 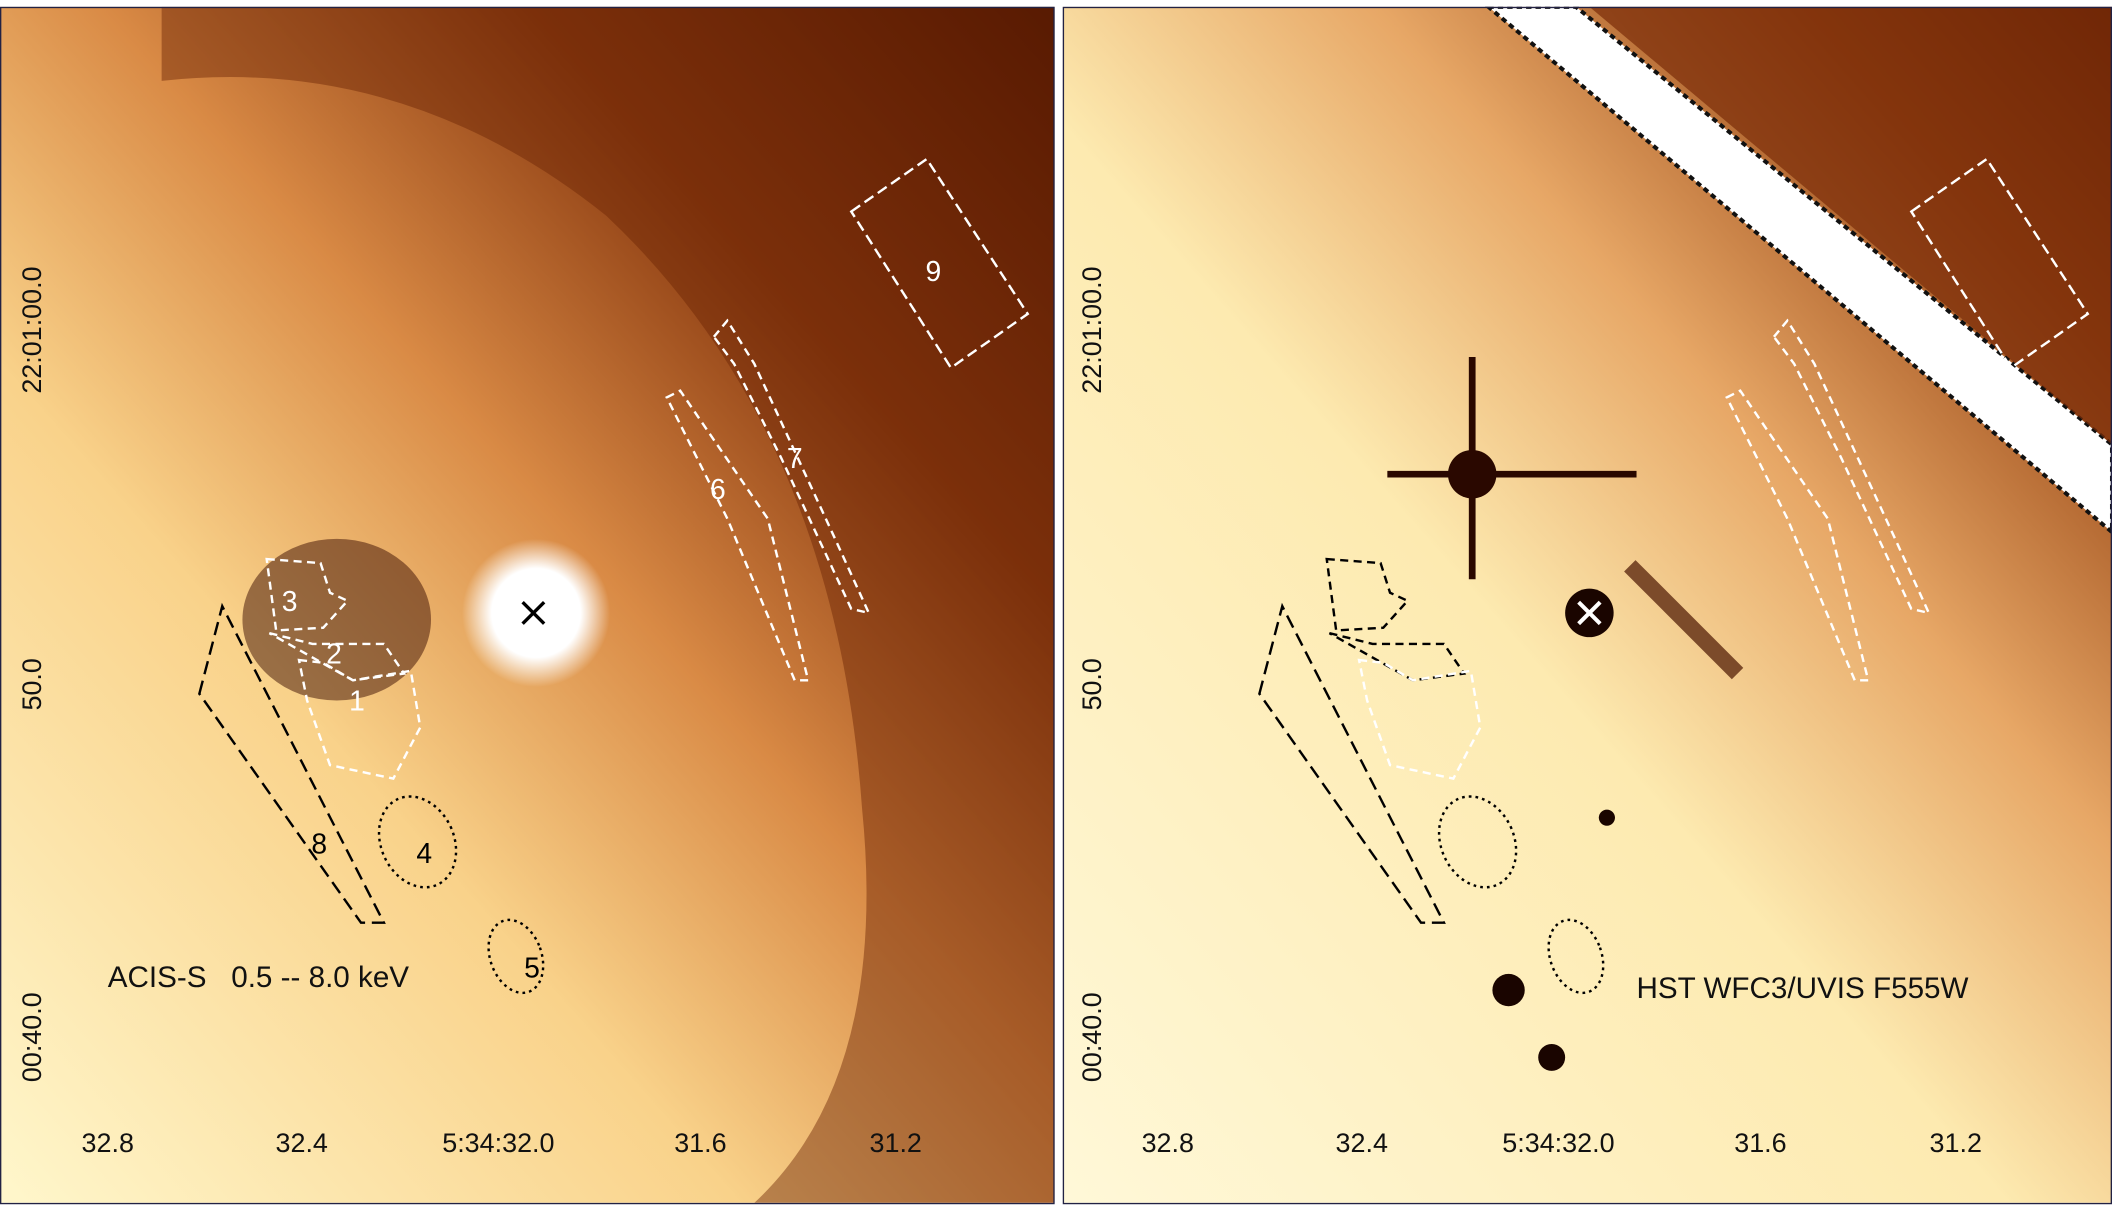 I want to click on dark-knot, so click(x=337, y=619).